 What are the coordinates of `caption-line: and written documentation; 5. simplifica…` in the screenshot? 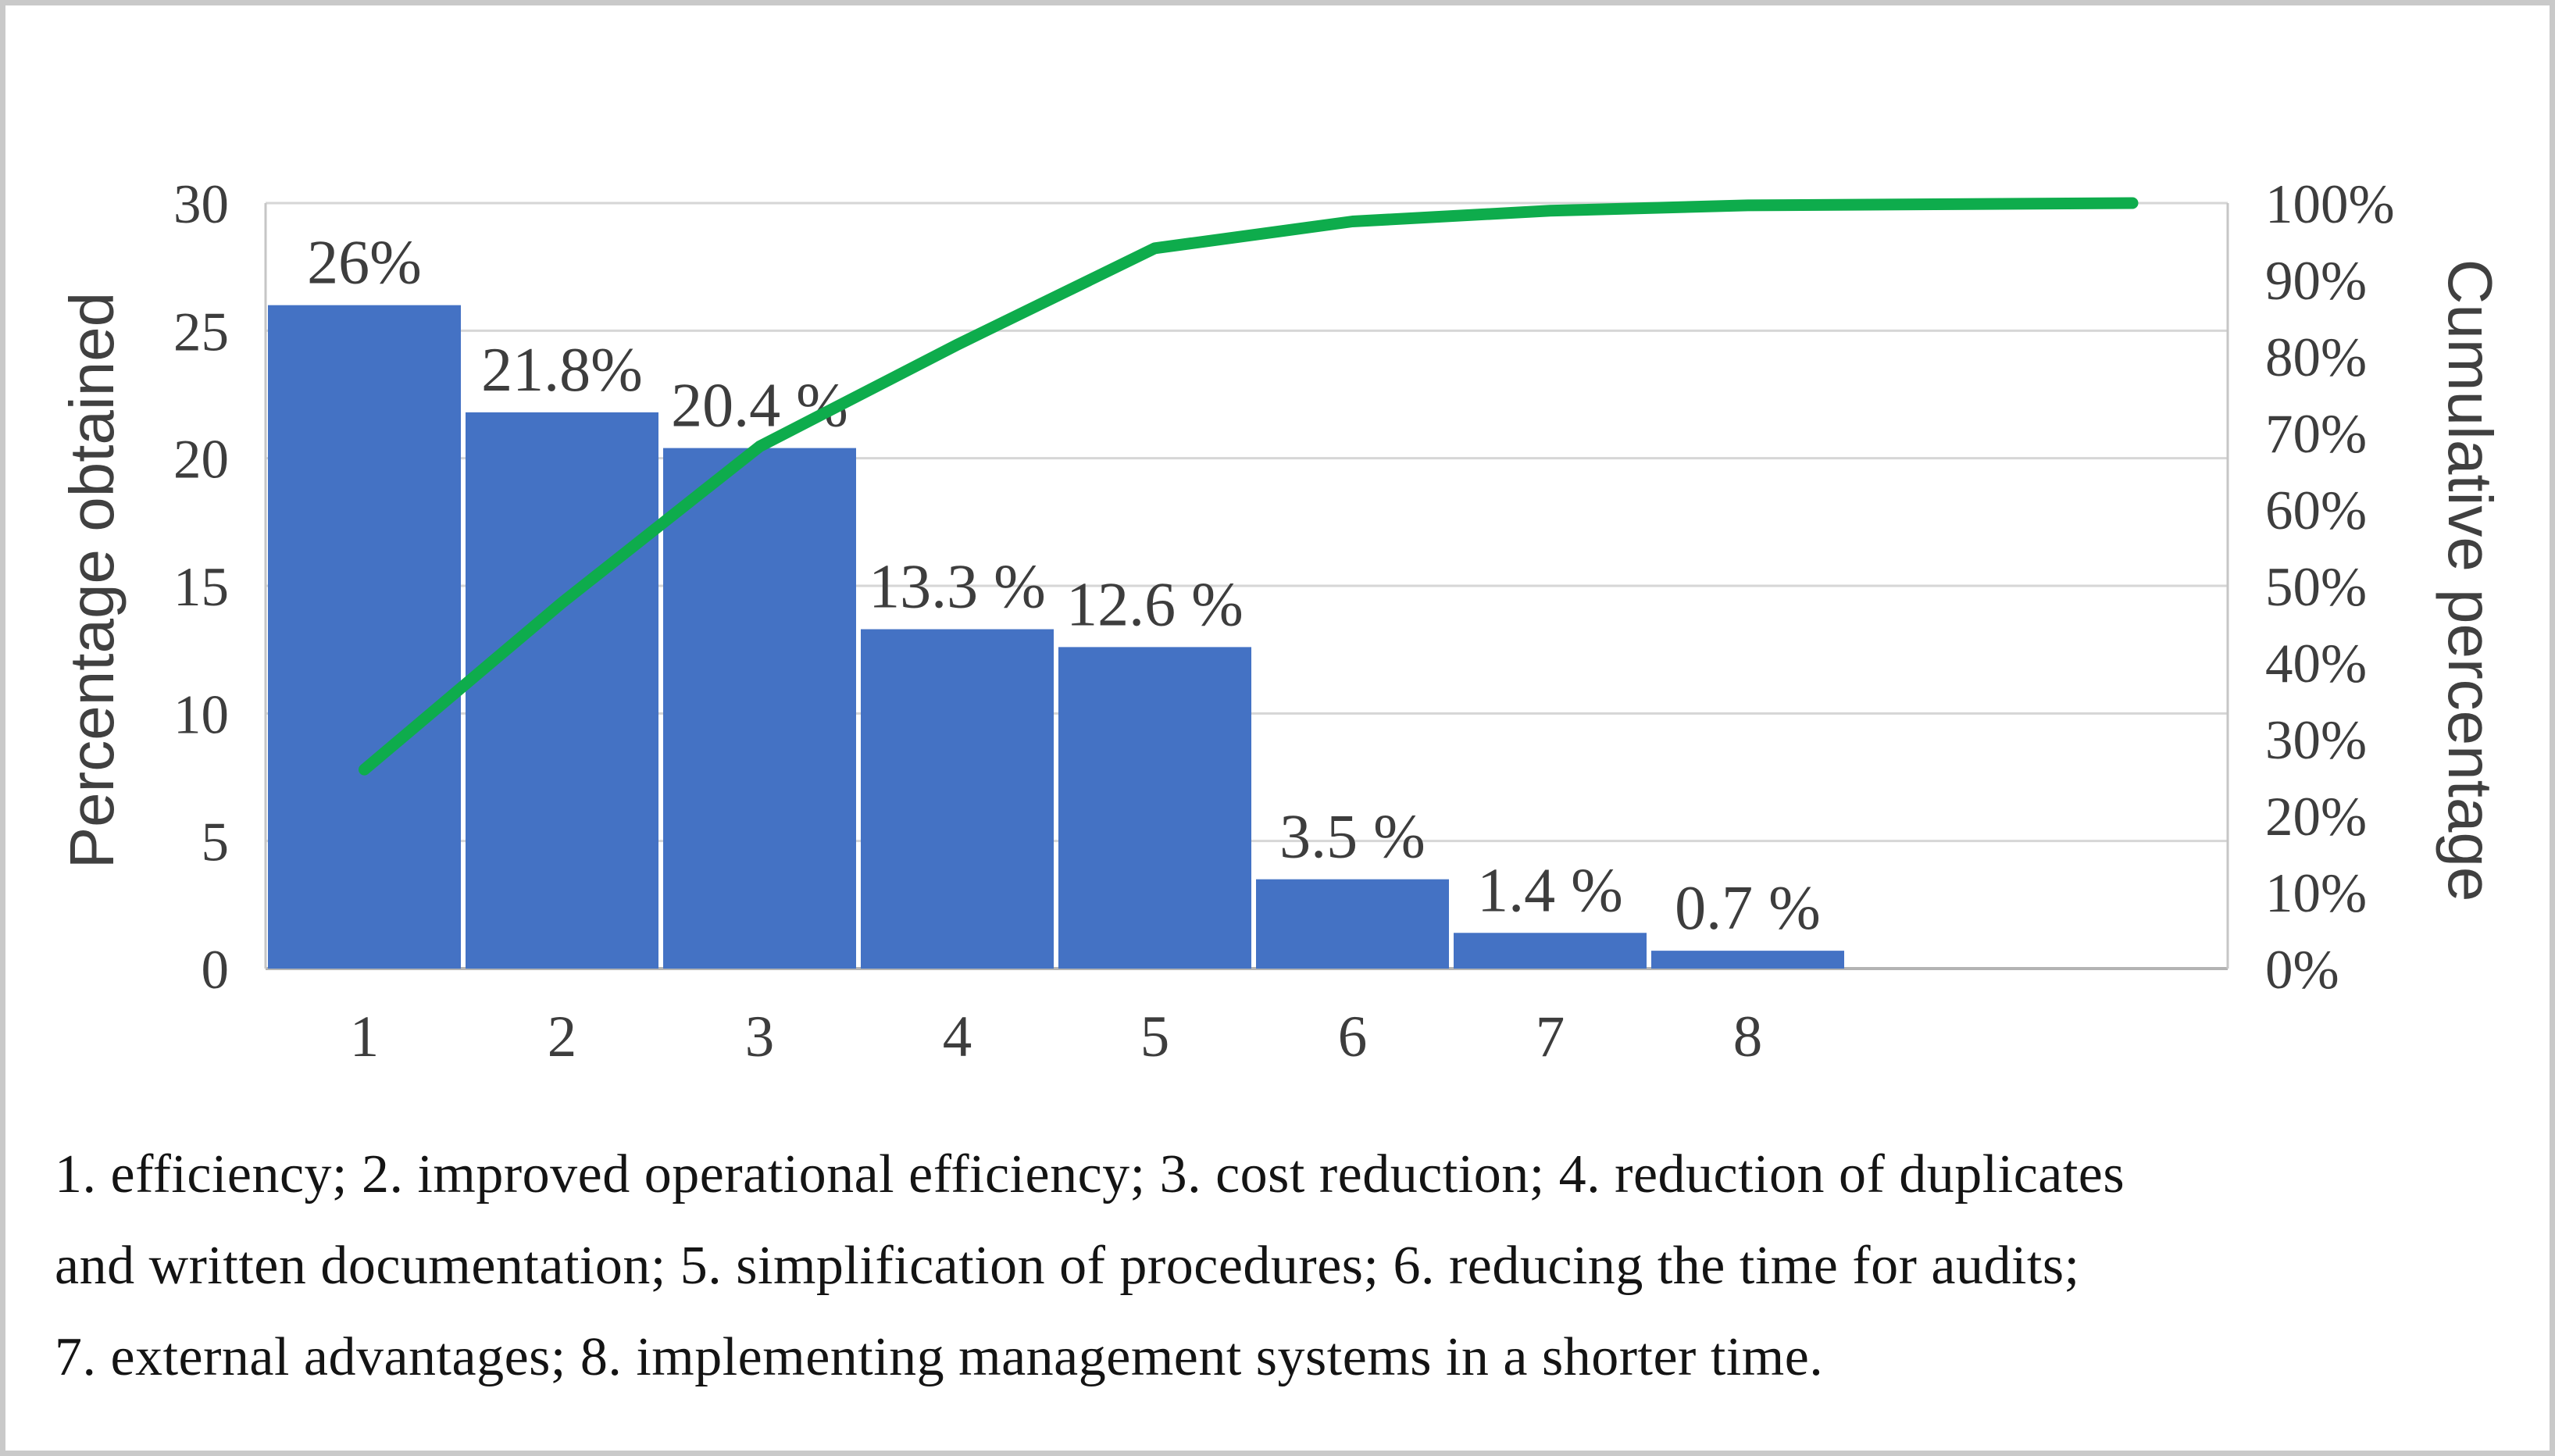 It's located at (1067, 1266).